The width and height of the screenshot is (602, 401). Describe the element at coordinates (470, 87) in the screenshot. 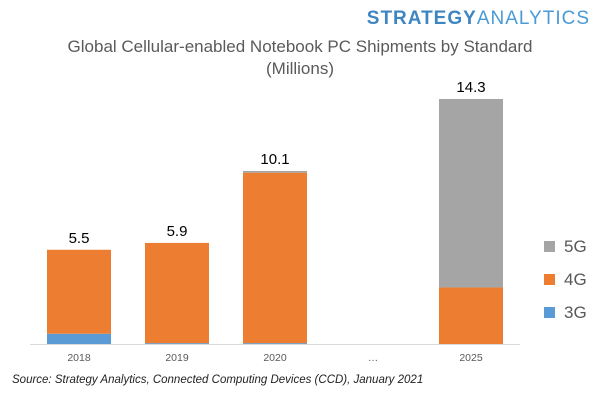

I see `total-label-2025: 14.3` at that location.